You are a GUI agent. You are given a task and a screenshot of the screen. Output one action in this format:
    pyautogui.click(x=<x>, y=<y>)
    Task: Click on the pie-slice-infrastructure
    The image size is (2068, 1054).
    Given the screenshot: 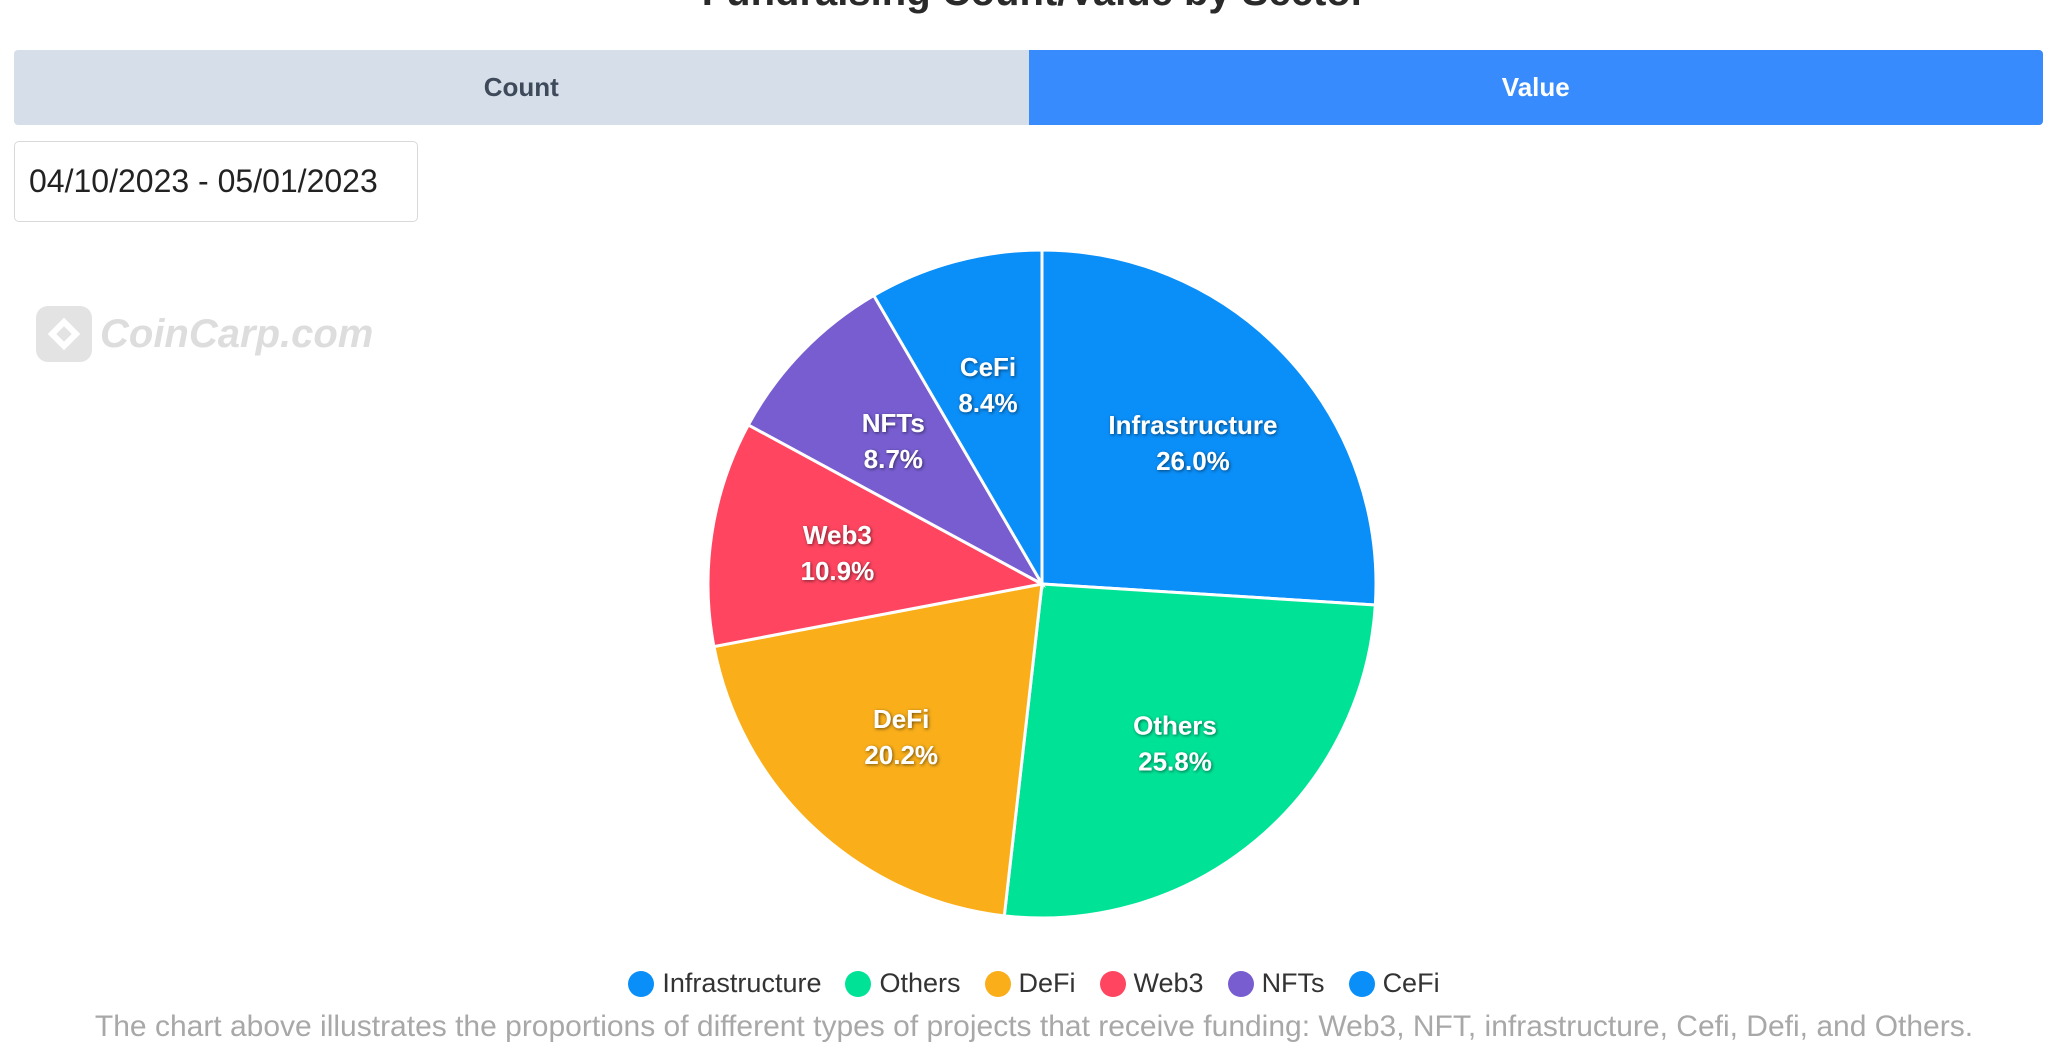 What is the action you would take?
    pyautogui.click(x=1209, y=427)
    